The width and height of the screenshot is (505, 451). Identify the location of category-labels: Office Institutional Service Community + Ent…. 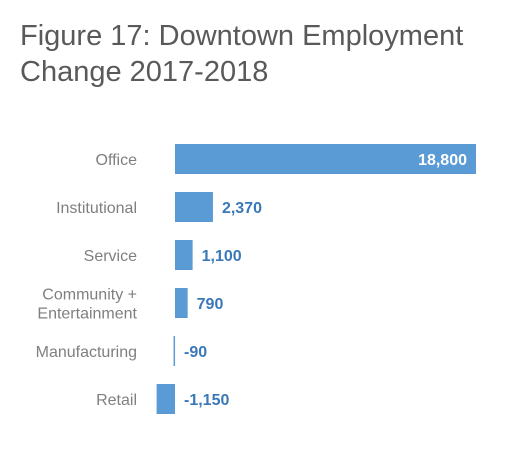
(87, 280).